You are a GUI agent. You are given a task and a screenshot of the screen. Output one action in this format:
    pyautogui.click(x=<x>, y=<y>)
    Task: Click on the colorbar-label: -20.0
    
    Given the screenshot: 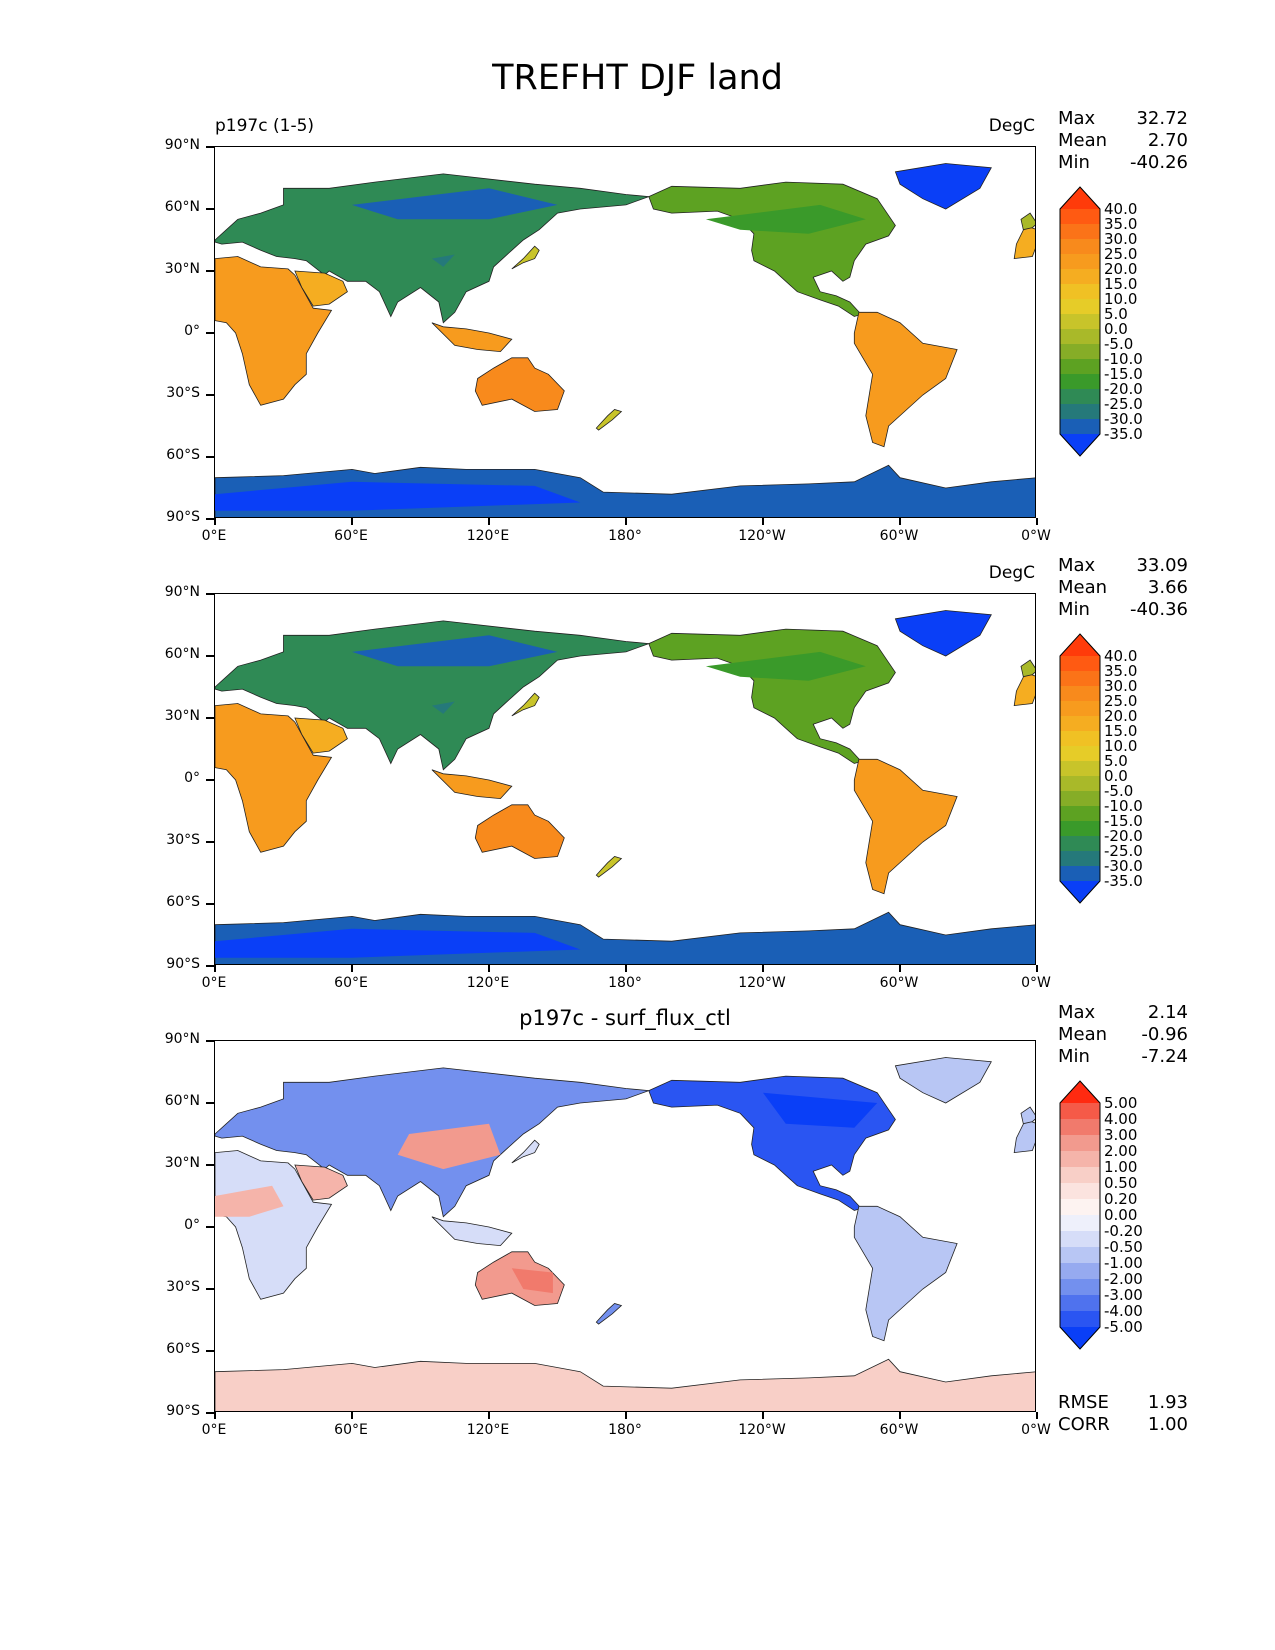 What is the action you would take?
    pyautogui.click(x=1123, y=836)
    